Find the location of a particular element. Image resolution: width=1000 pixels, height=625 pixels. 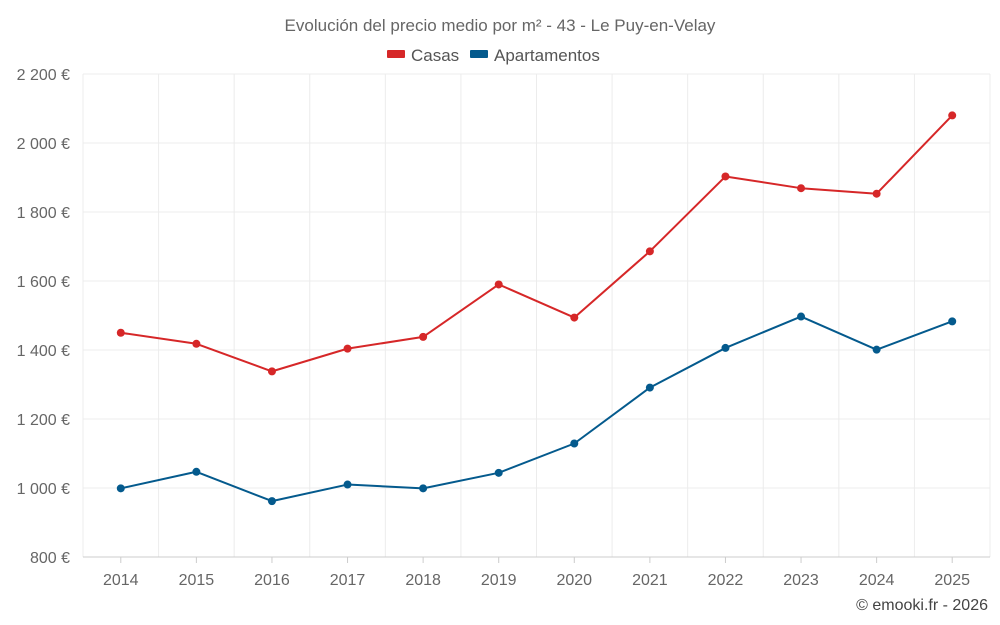

x-tick-label: 2024 is located at coordinates (877, 580).